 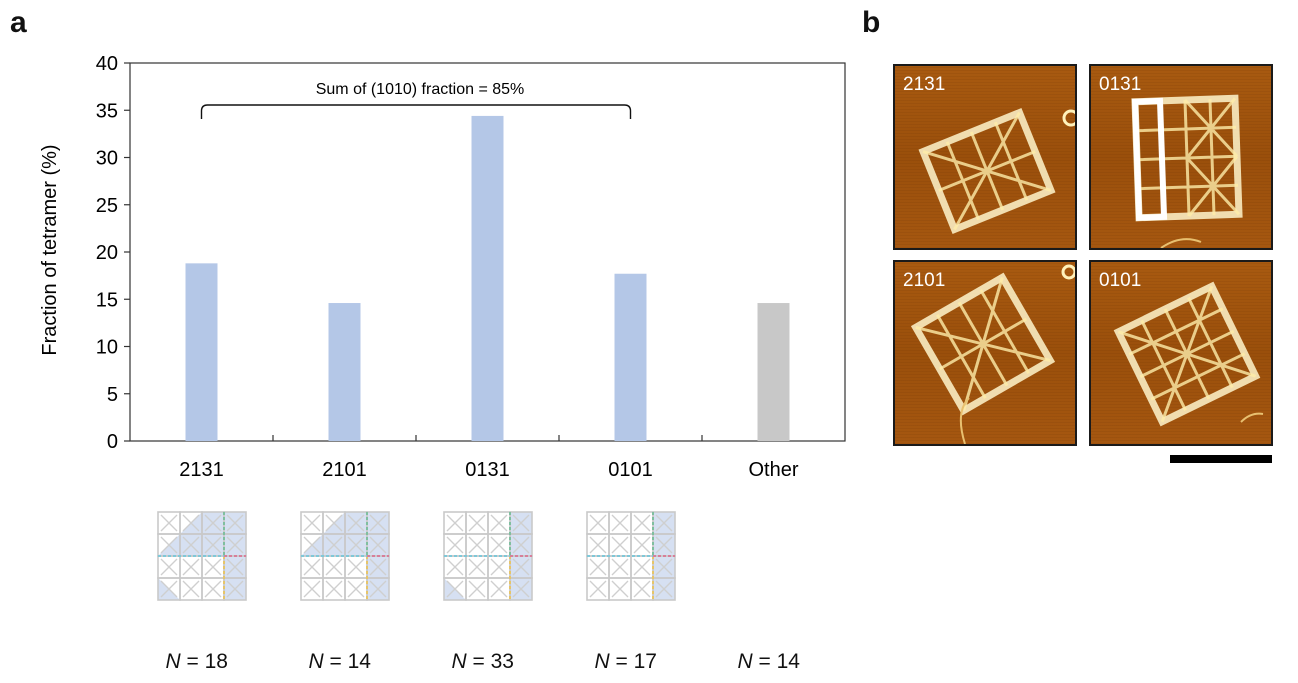 I want to click on count-value: = 17, so click(x=633, y=661).